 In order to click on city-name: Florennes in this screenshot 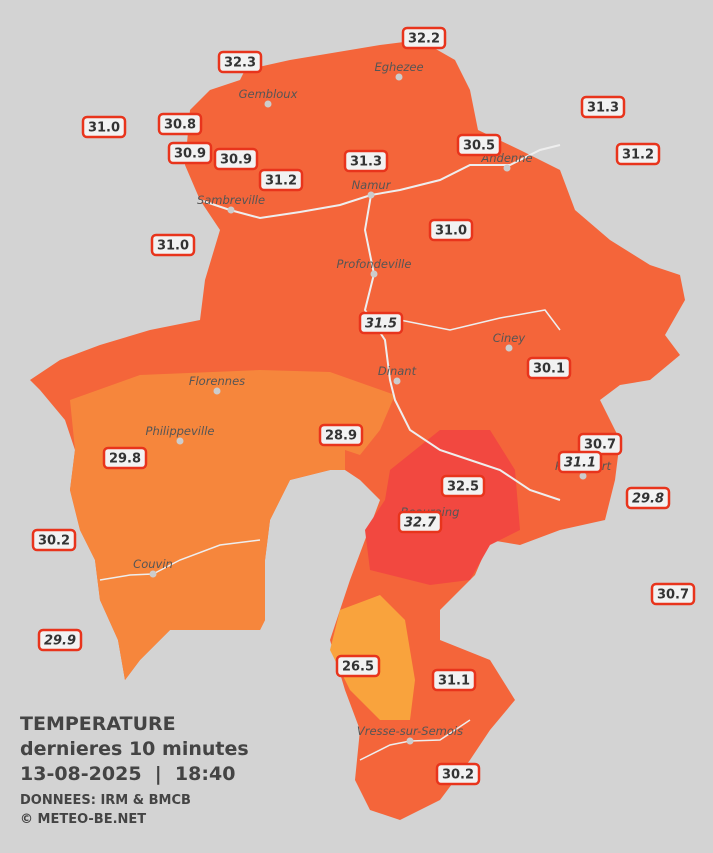, I will do `click(217, 381)`.